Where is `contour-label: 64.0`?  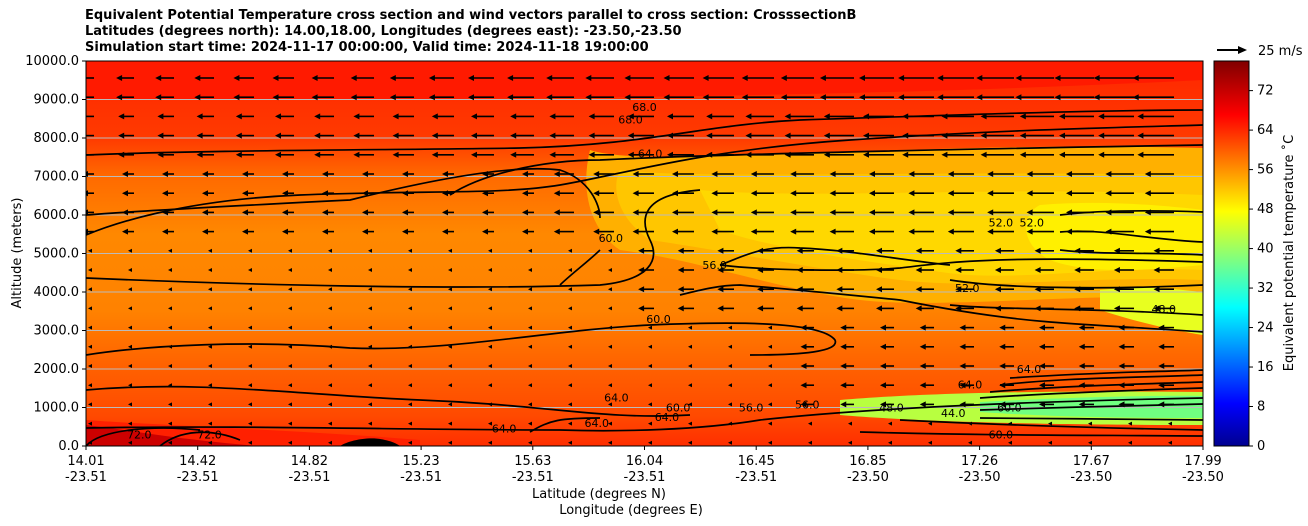
contour-label: 64.0 is located at coordinates (970, 384).